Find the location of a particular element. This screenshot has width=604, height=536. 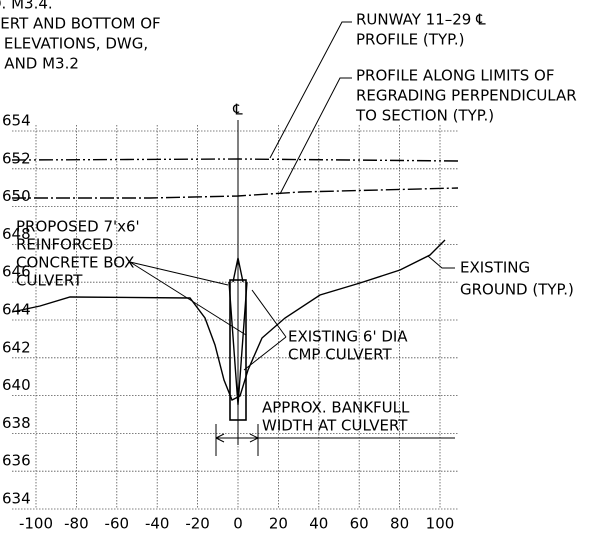

cmp-label: EXISTING 6' DIA is located at coordinates (348, 337).